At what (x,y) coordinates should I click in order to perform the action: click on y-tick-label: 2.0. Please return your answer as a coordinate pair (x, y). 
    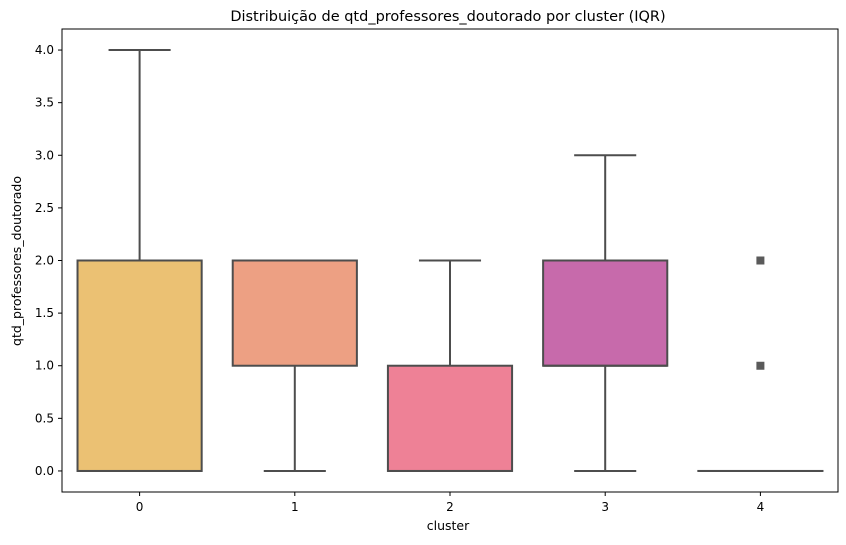
    Looking at the image, I should click on (44, 261).